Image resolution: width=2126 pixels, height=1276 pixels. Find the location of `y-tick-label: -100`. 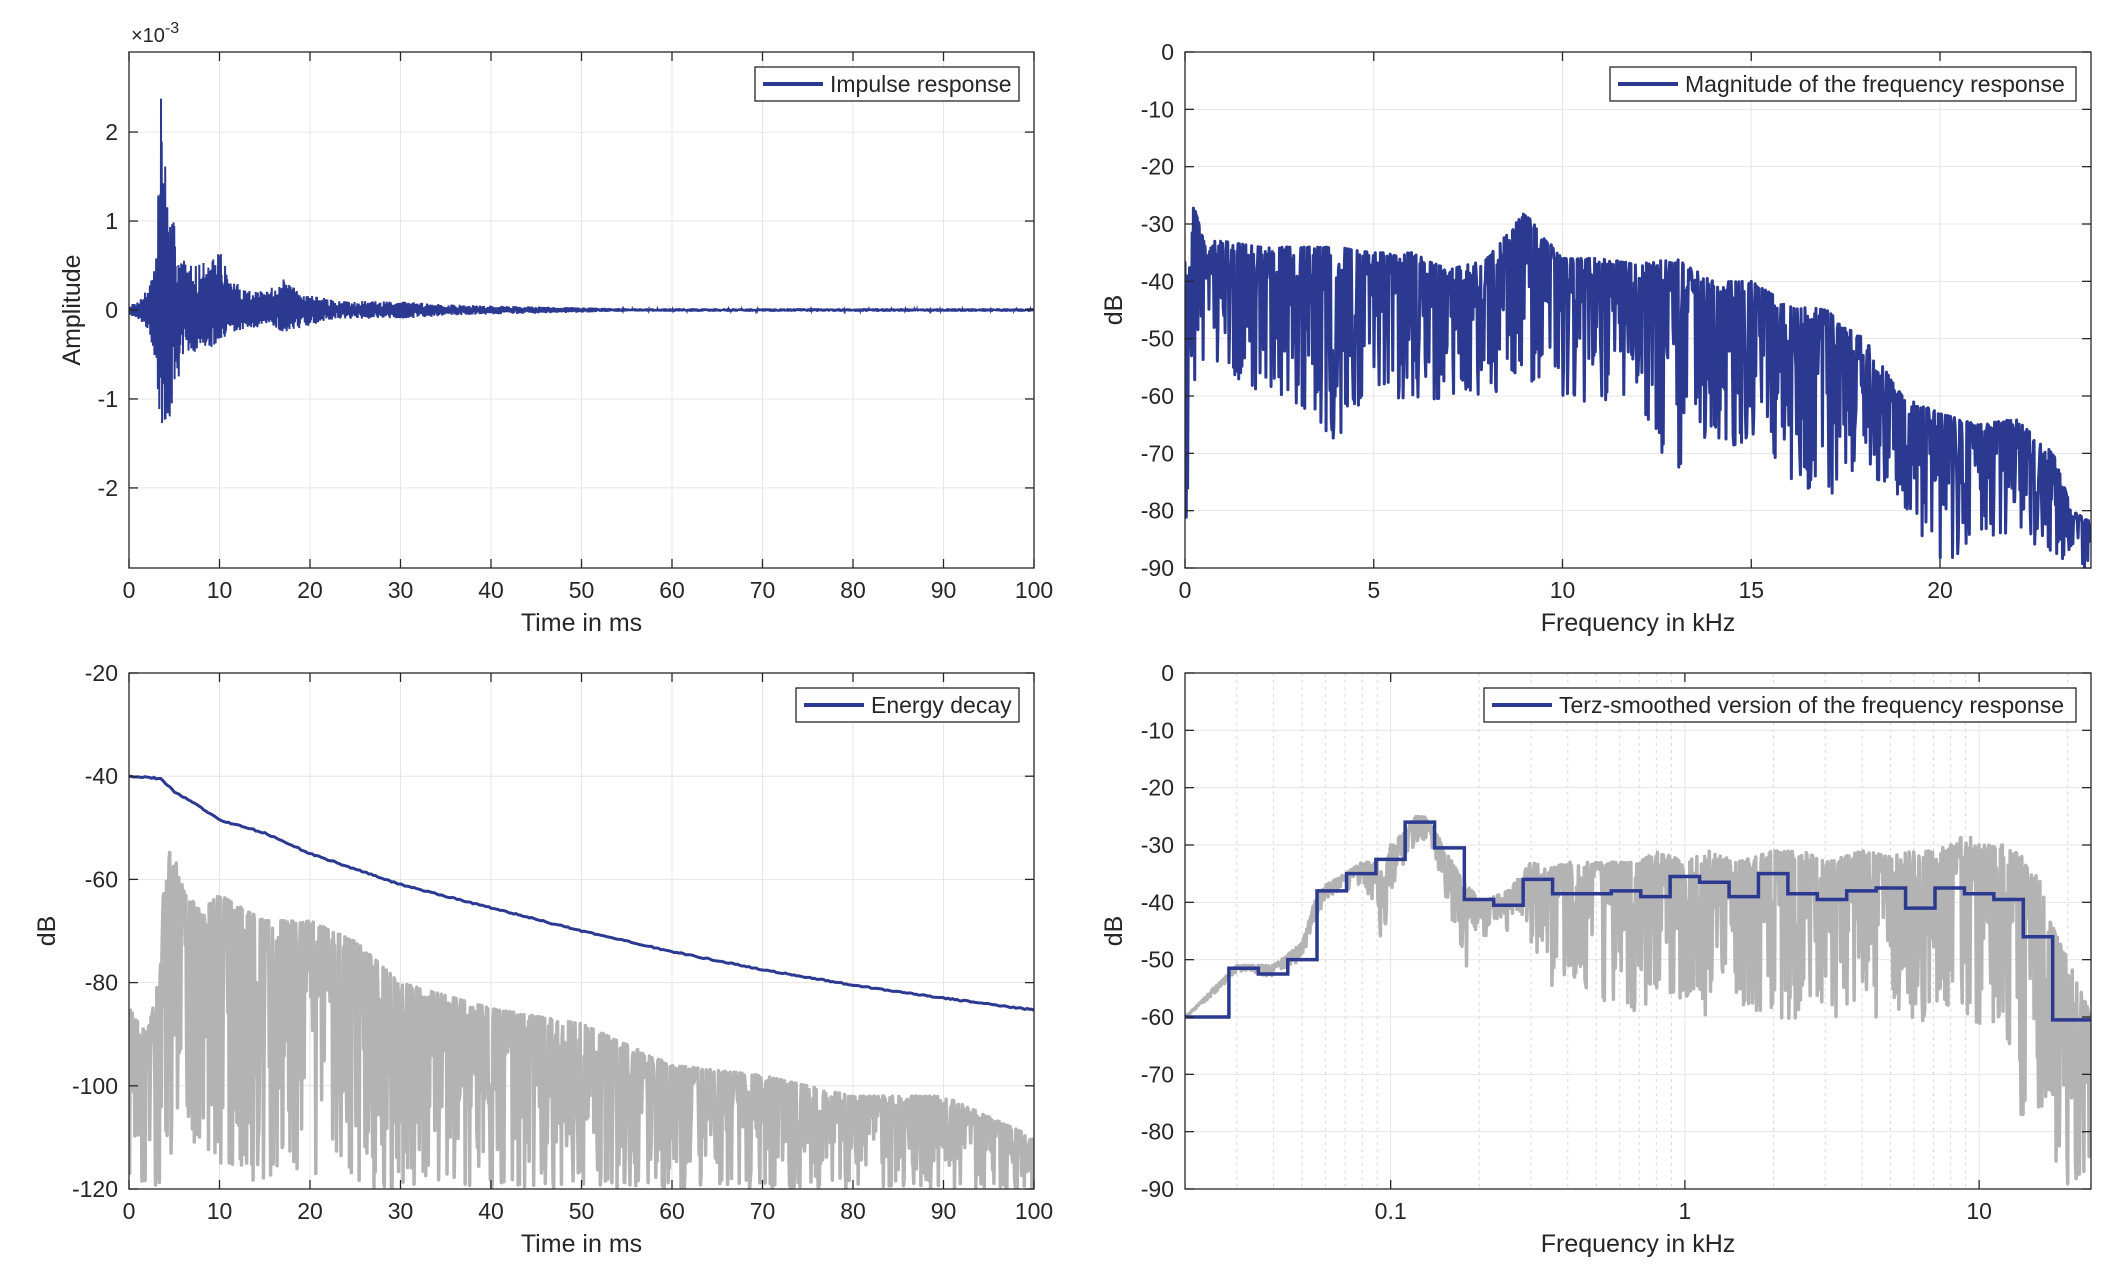

y-tick-label: -100 is located at coordinates (95, 1086).